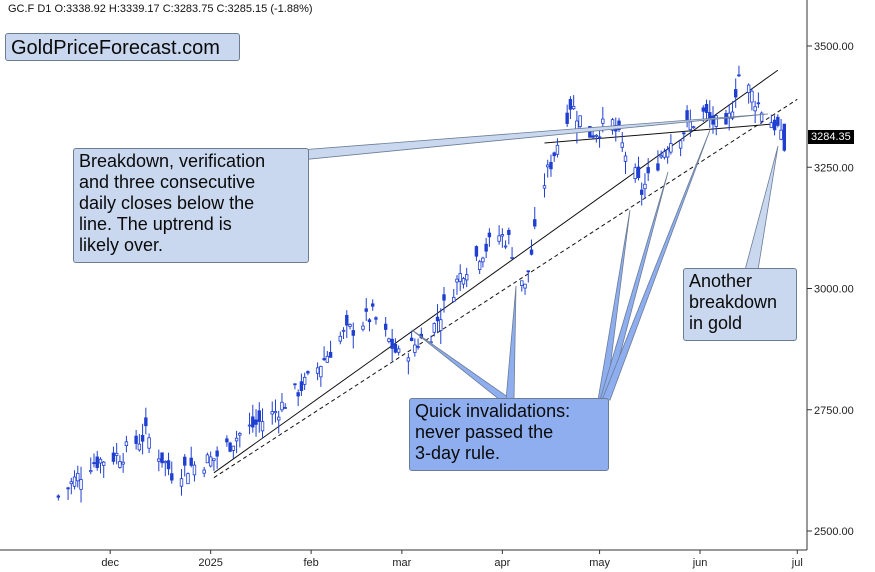 This screenshot has height=572, width=875. I want to click on x-tick-label: apr, so click(502, 563).